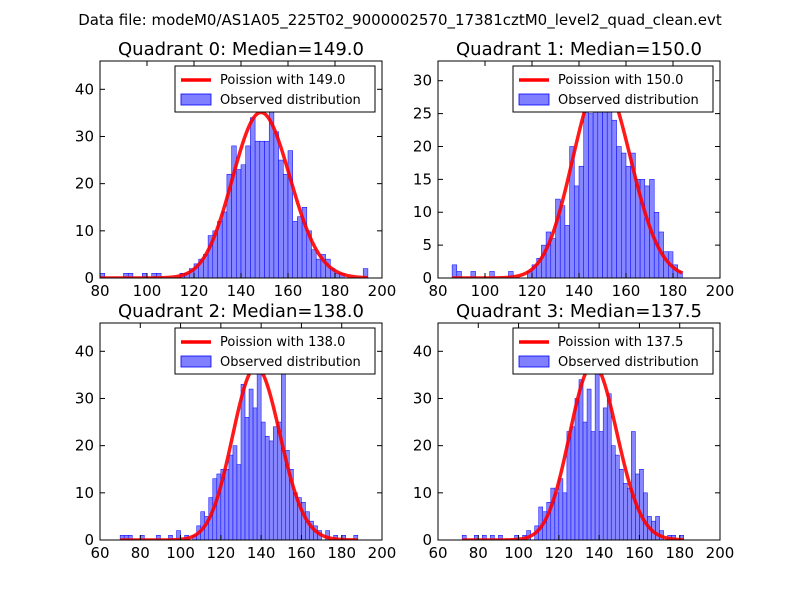 This screenshot has height=600, width=800. What do you see at coordinates (613, 351) in the screenshot?
I see `legend: Poission with 137.5 Observed distribution` at bounding box center [613, 351].